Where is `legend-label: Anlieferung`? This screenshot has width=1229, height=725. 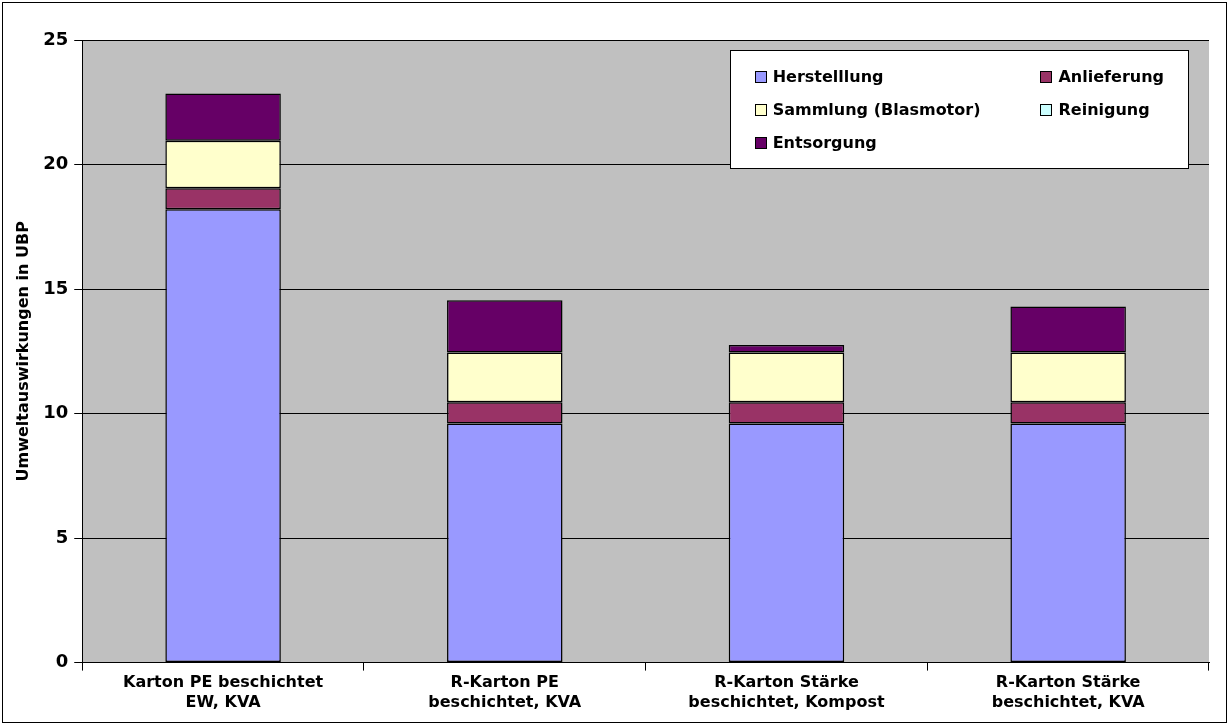 legend-label: Anlieferung is located at coordinates (1111, 76).